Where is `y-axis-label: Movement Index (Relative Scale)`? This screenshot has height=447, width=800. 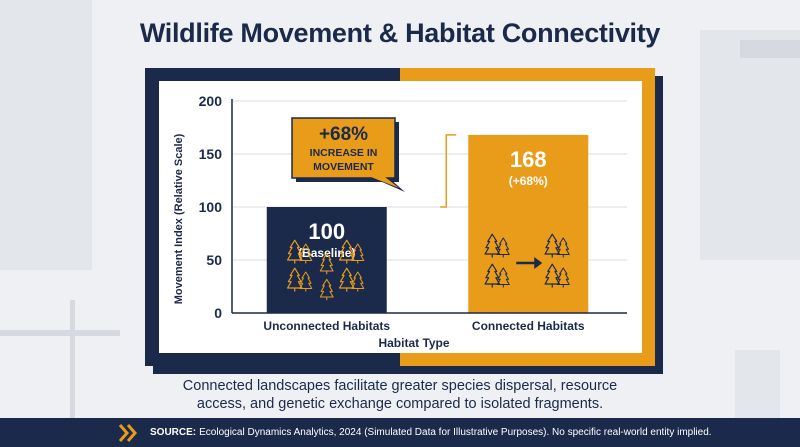
y-axis-label: Movement Index (Relative Scale) is located at coordinates (179, 218).